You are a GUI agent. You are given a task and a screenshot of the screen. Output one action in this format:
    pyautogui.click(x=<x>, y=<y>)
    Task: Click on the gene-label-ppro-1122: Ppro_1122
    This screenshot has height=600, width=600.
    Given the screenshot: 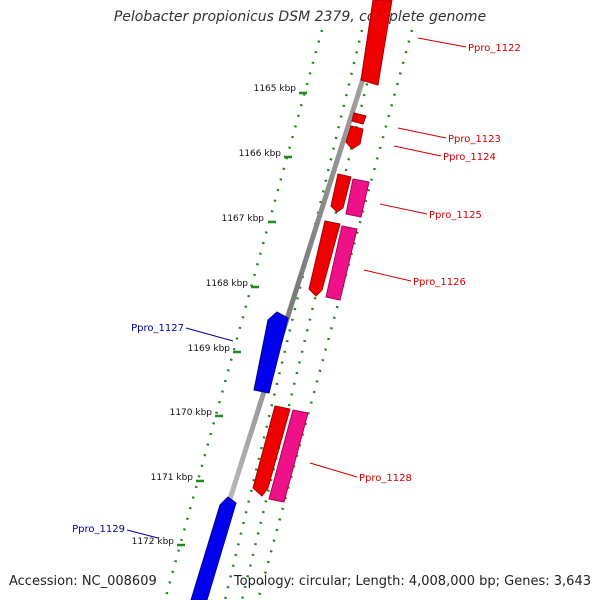 What is the action you would take?
    pyautogui.click(x=494, y=48)
    